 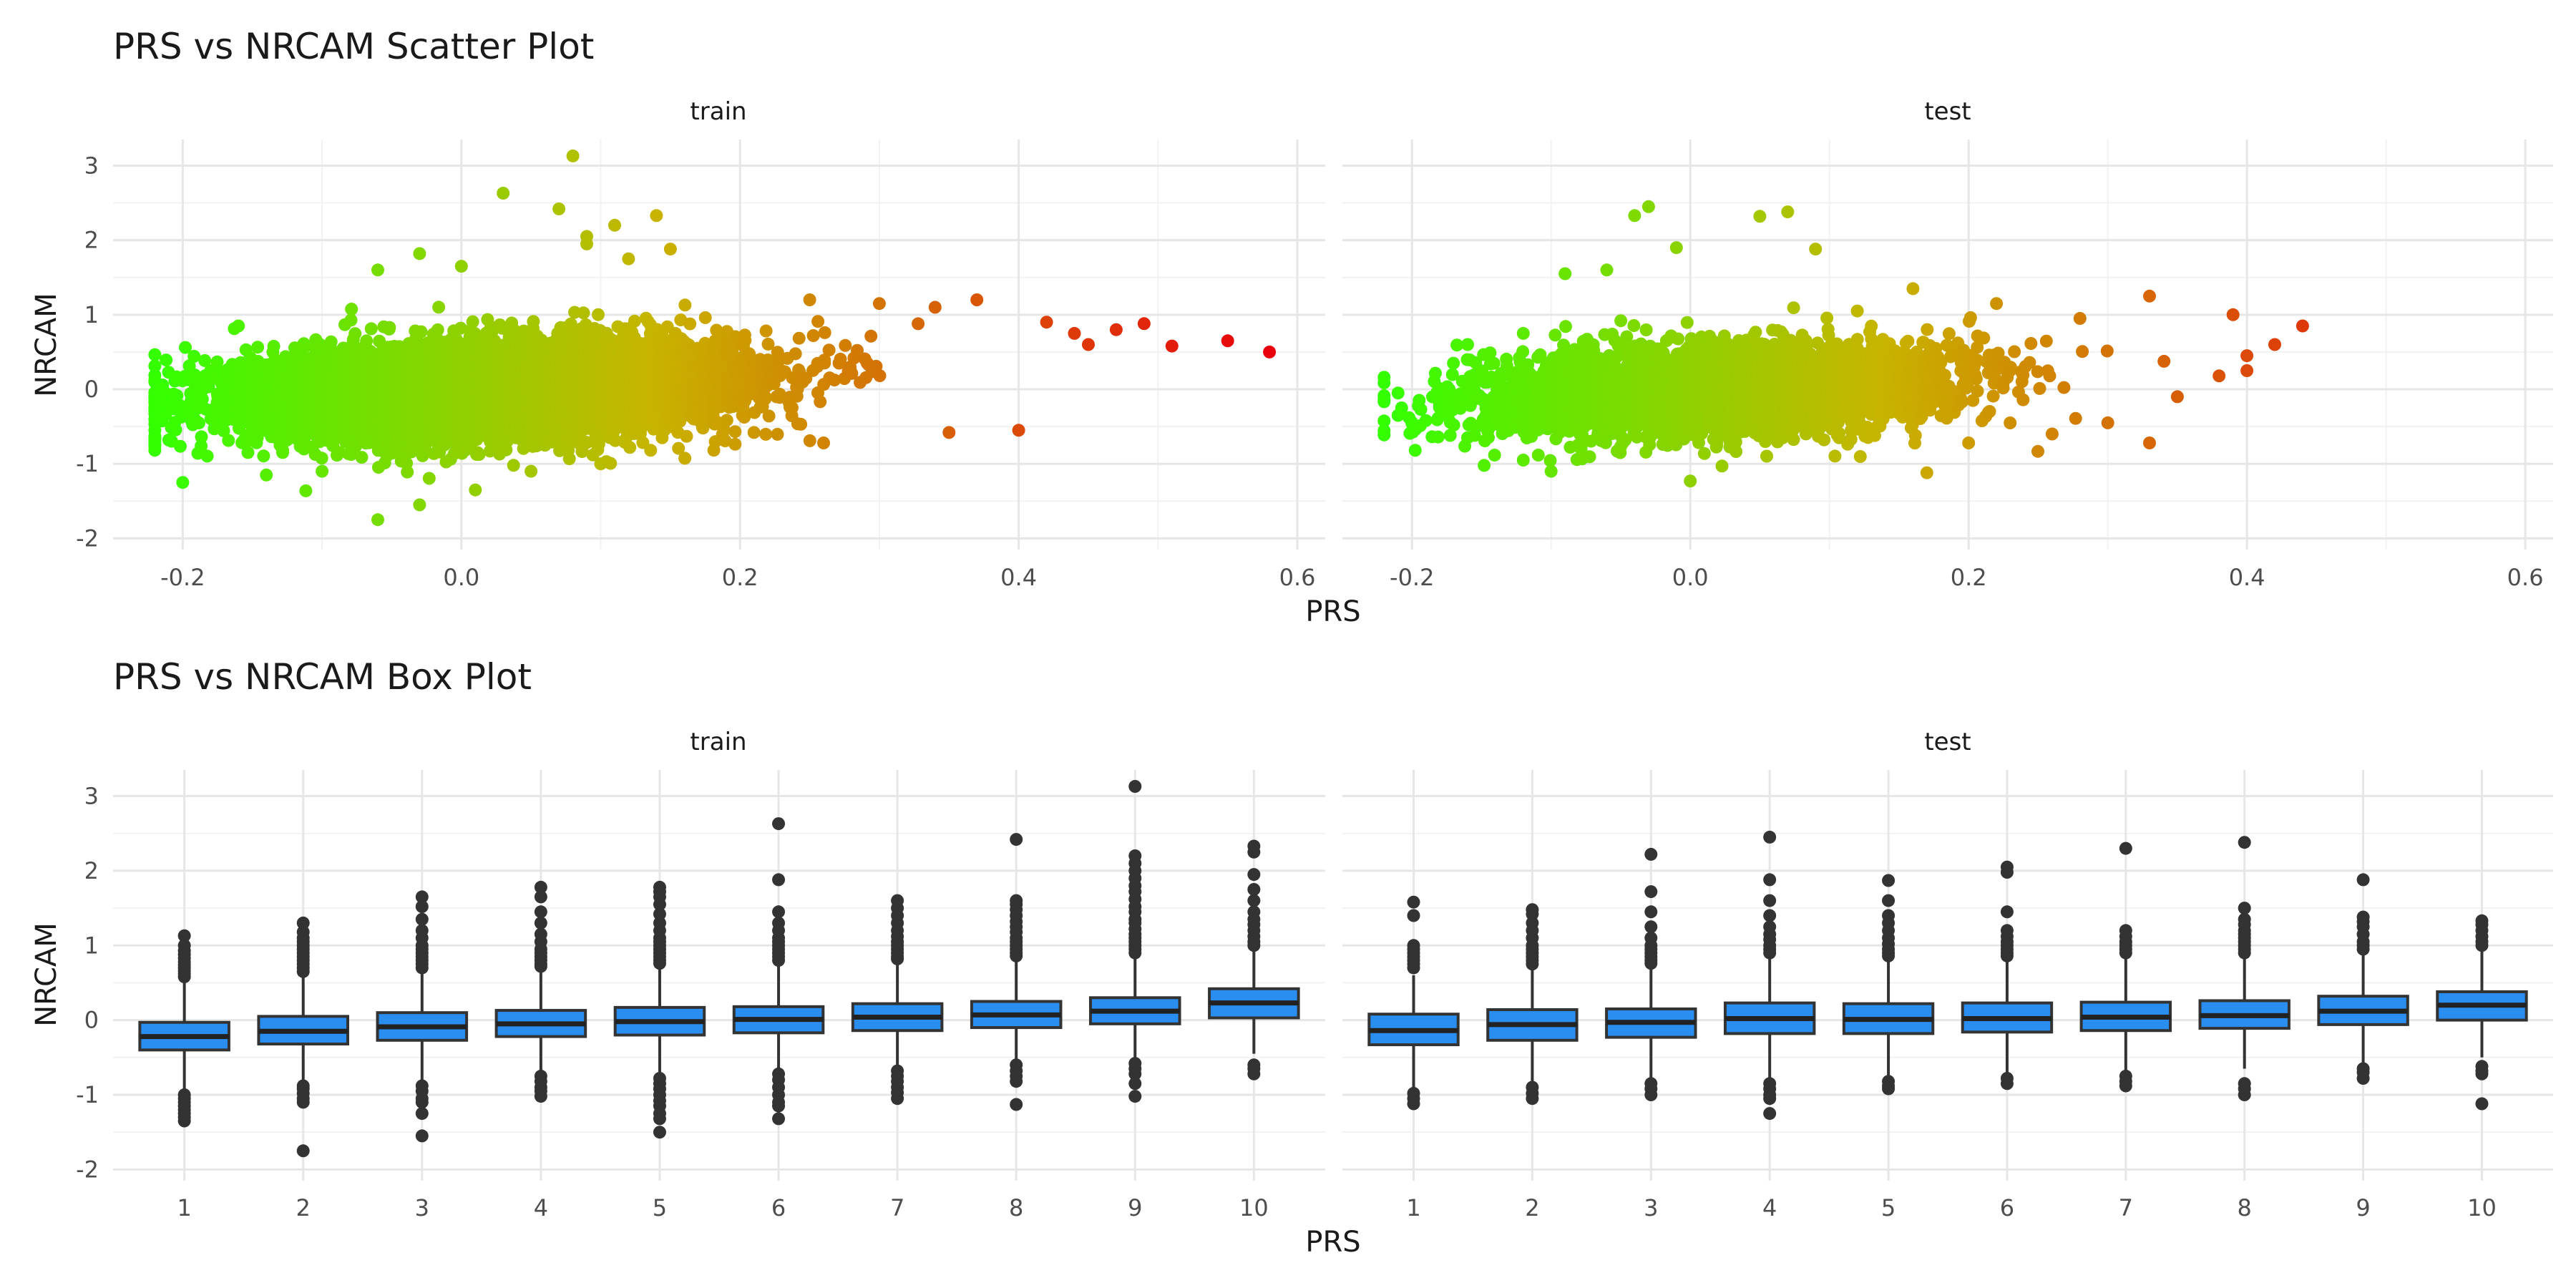 I want to click on scatter-x-tick-label: 0.4, so click(x=1018, y=577).